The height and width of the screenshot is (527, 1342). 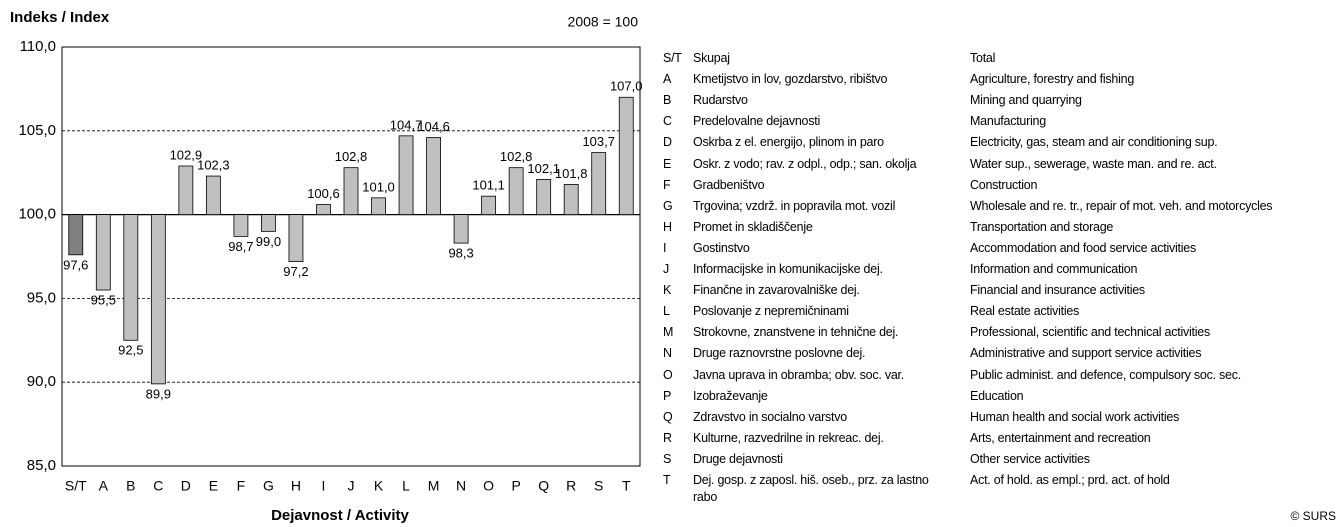 What do you see at coordinates (406, 124) in the screenshot?
I see `value-label: 104,7` at bounding box center [406, 124].